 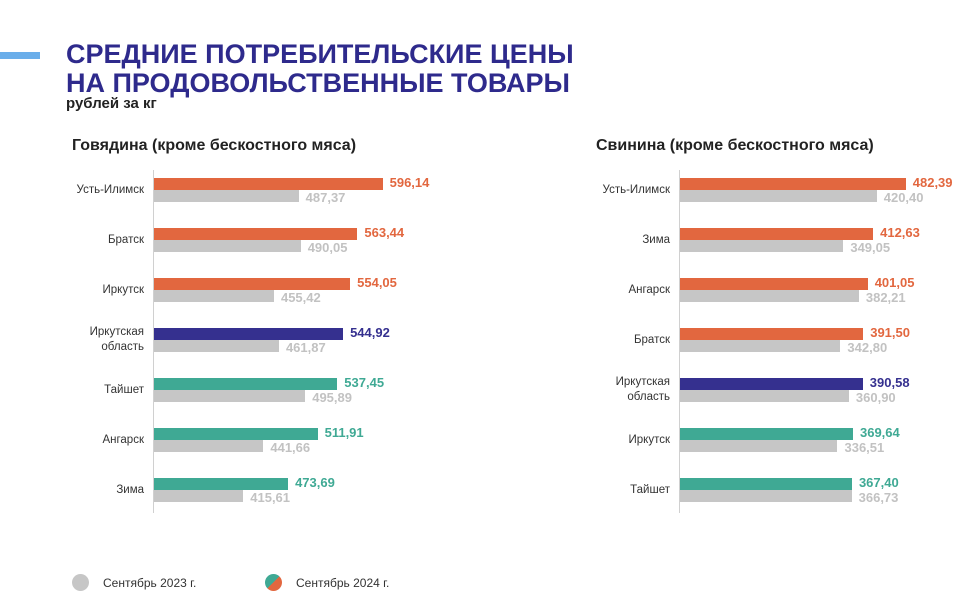 What do you see at coordinates (318, 83) in the screenshot?
I see `title-line-2: НА ПРОДОВОЛЬСТВЕННЫЕ ТОВАРЫ` at bounding box center [318, 83].